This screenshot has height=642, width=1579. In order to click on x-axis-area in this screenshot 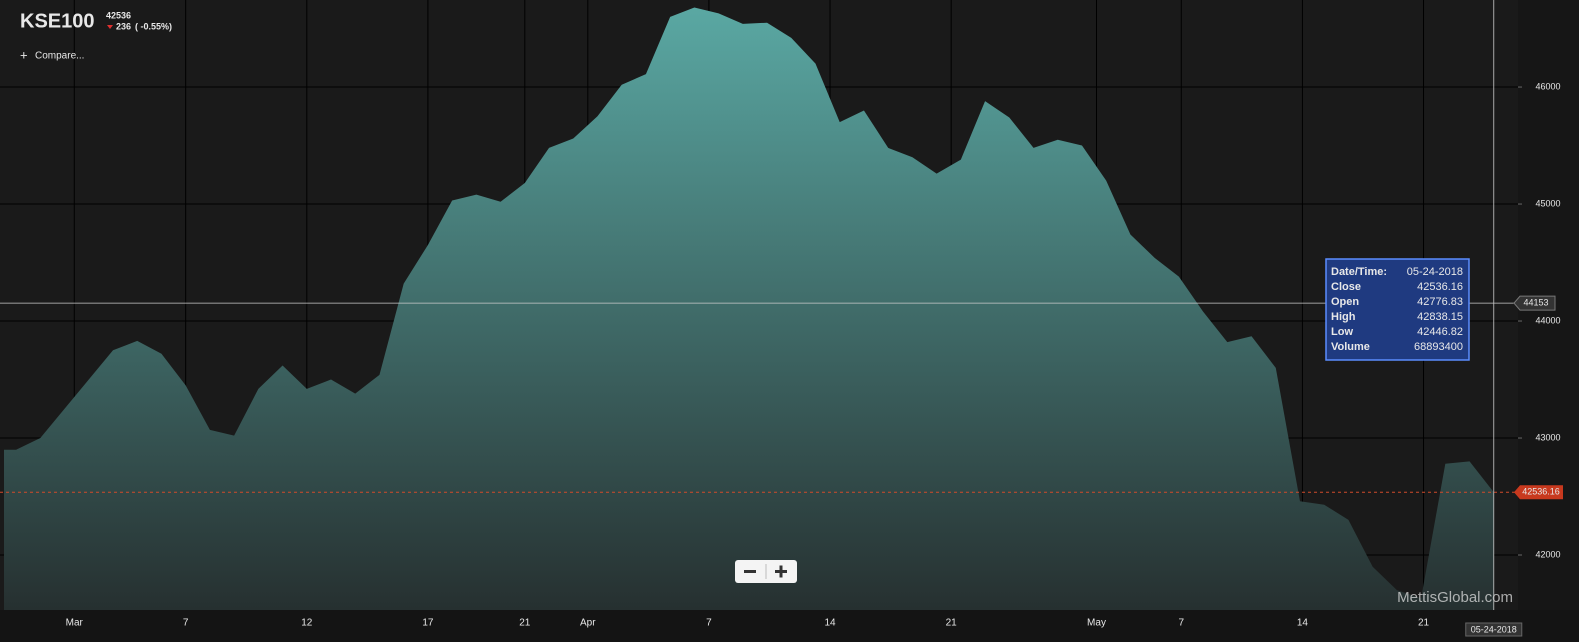, I will do `click(789, 626)`.